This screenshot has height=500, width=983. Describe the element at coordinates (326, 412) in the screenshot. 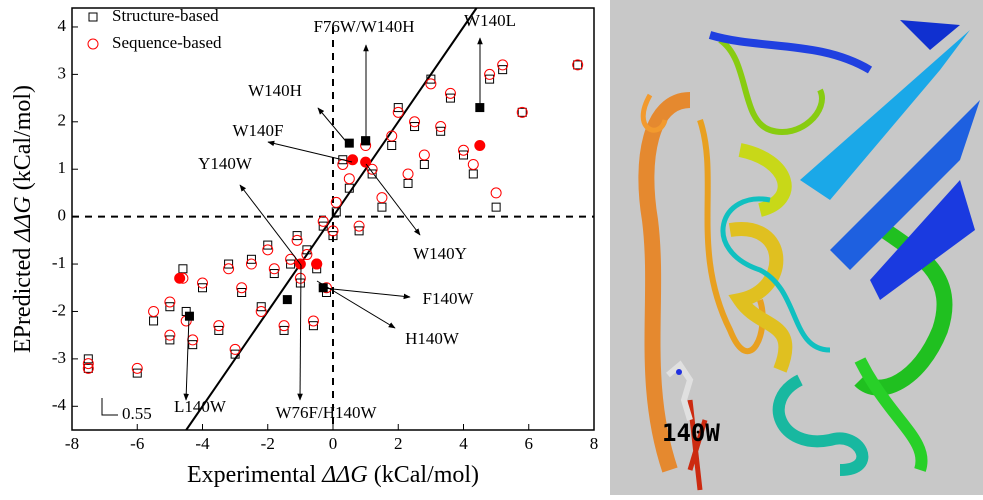

I see `annotation: W76F/H140W` at that location.